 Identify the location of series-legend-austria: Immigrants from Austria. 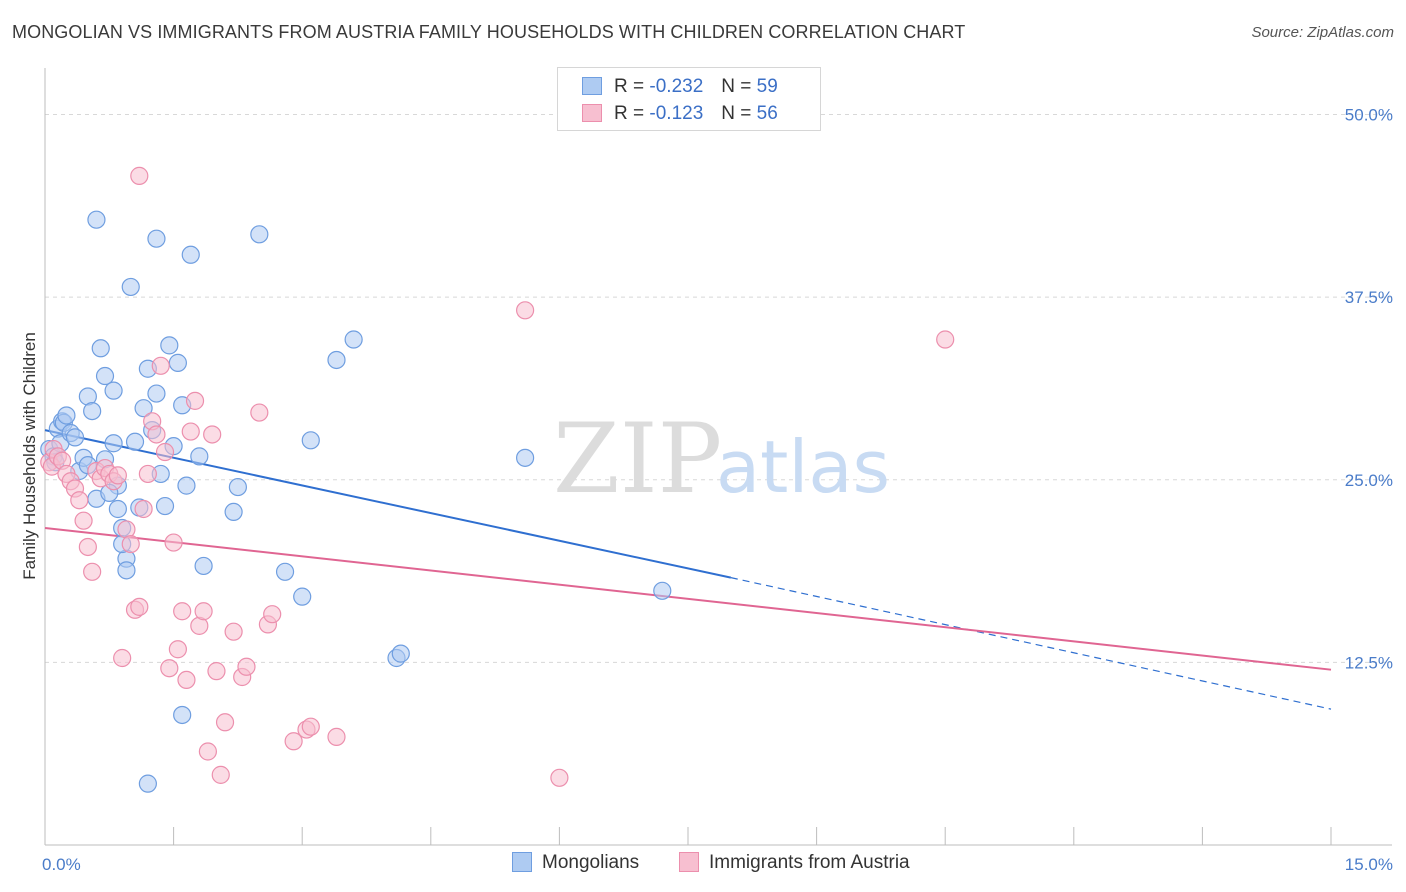
(794, 863).